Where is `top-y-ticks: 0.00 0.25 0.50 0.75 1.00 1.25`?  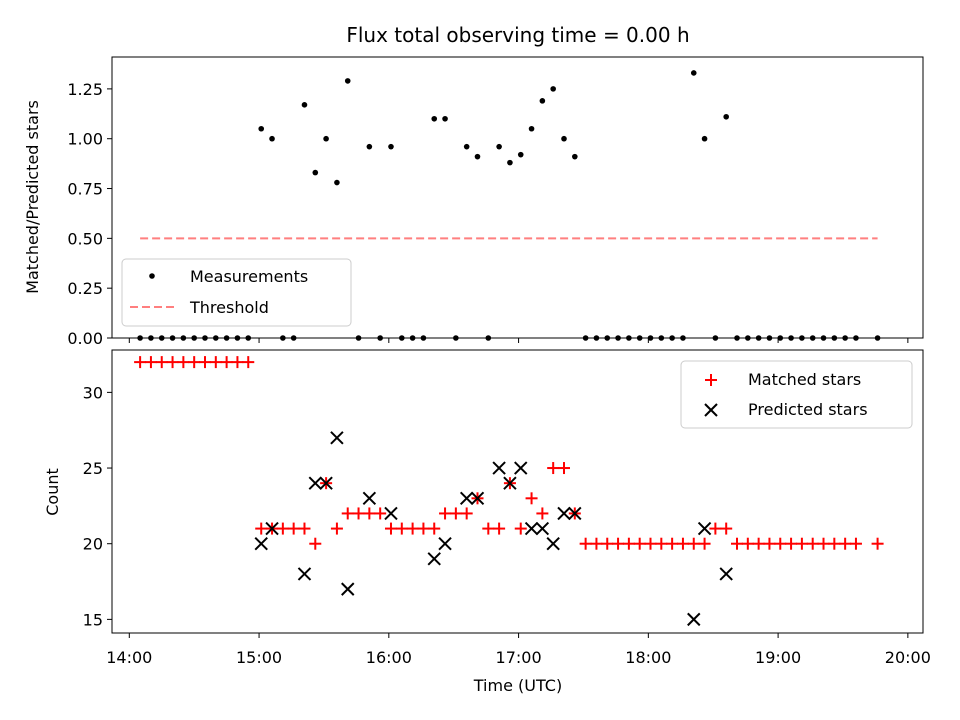 top-y-ticks: 0.00 0.25 0.50 0.75 1.00 1.25 is located at coordinates (89, 214).